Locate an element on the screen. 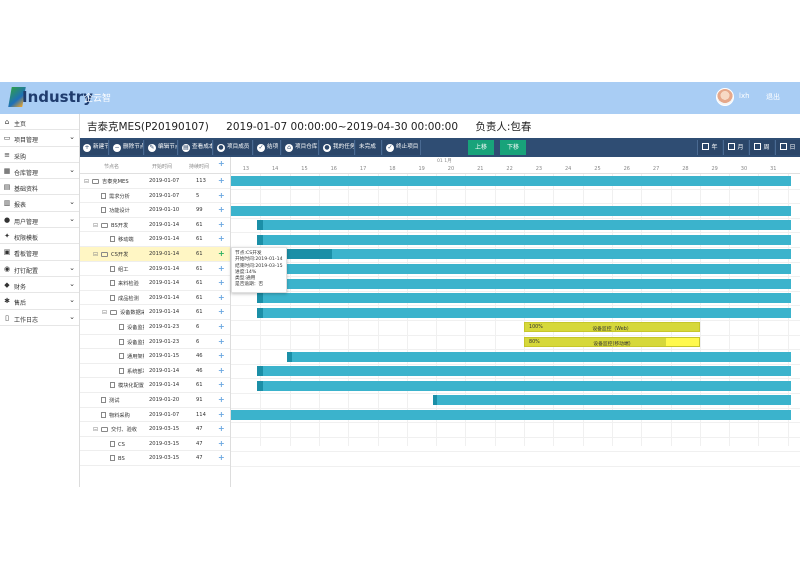 The image size is (800, 570). table-row: 需求分析 2019-01-07 5 + is located at coordinates (155, 196).